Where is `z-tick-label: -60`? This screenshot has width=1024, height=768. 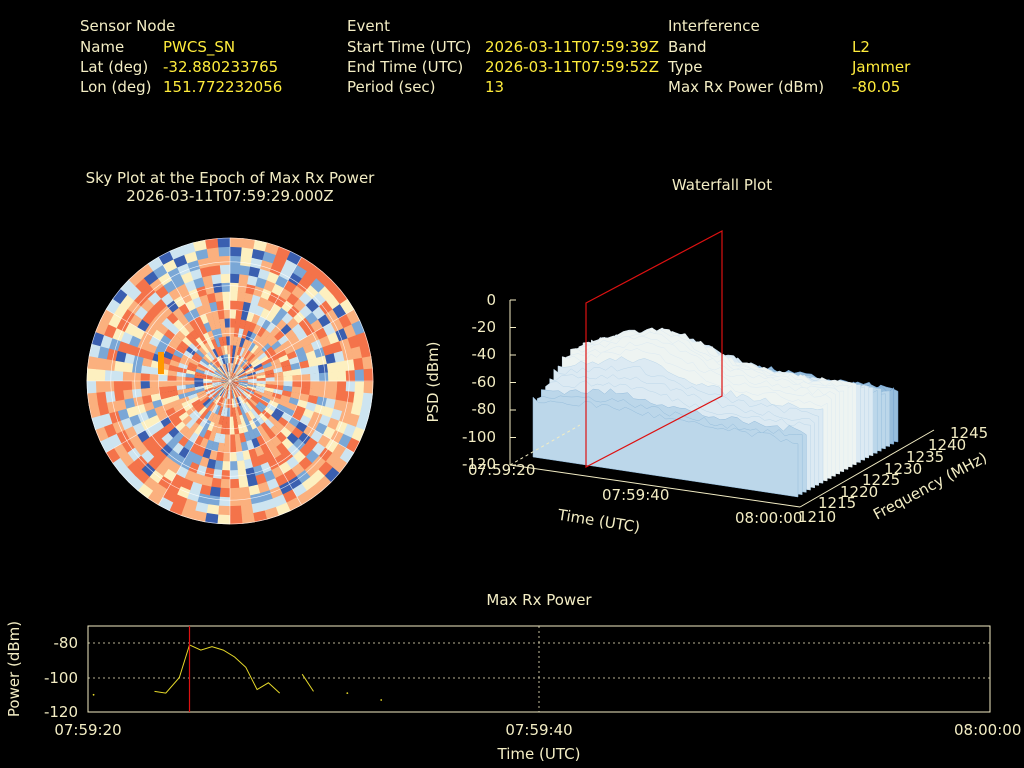 z-tick-label: -60 is located at coordinates (484, 382).